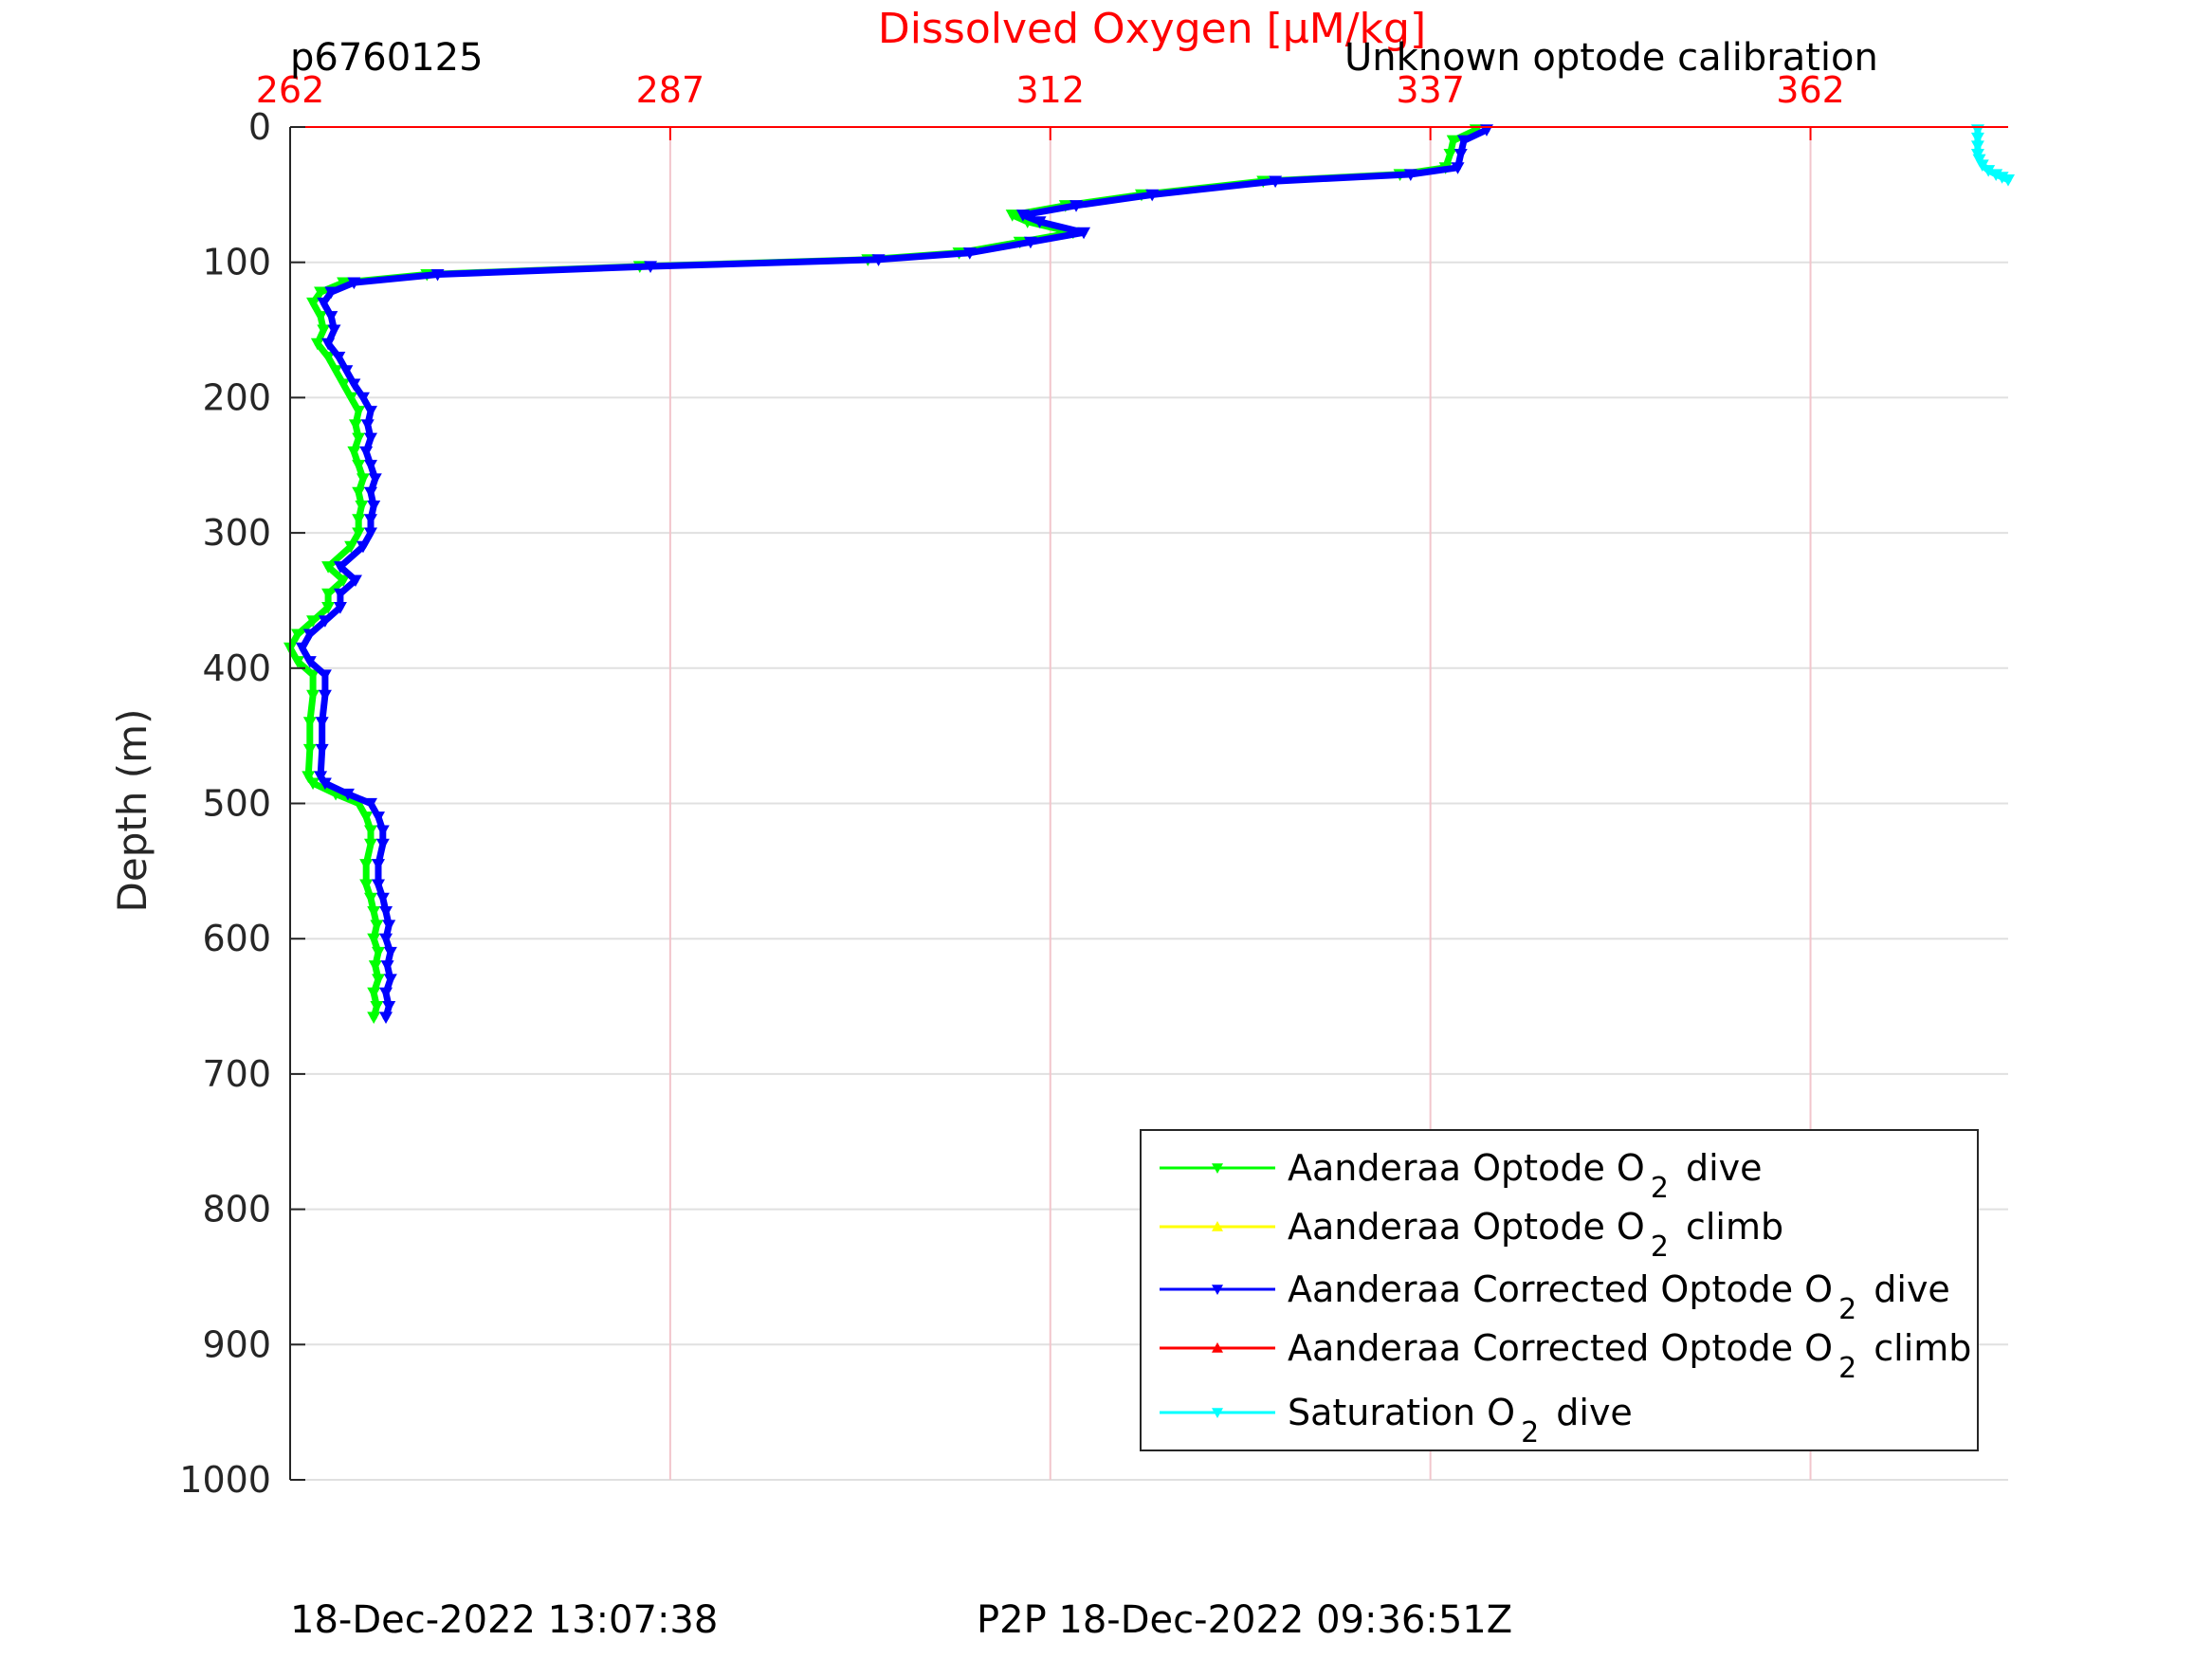 This screenshot has height=1659, width=2212. What do you see at coordinates (1152, 29) in the screenshot?
I see `chart-title: Dissolved Oxygen [μM/kg]` at bounding box center [1152, 29].